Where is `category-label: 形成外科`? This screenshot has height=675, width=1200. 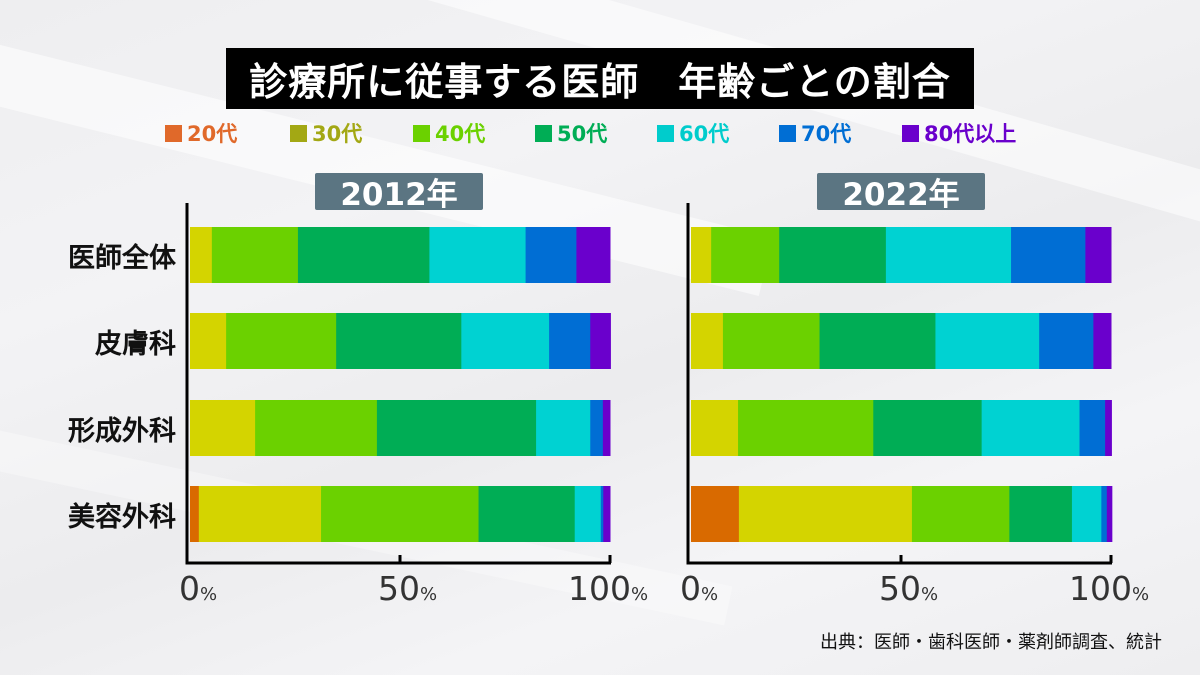
category-label: 形成外科 is located at coordinates (122, 431).